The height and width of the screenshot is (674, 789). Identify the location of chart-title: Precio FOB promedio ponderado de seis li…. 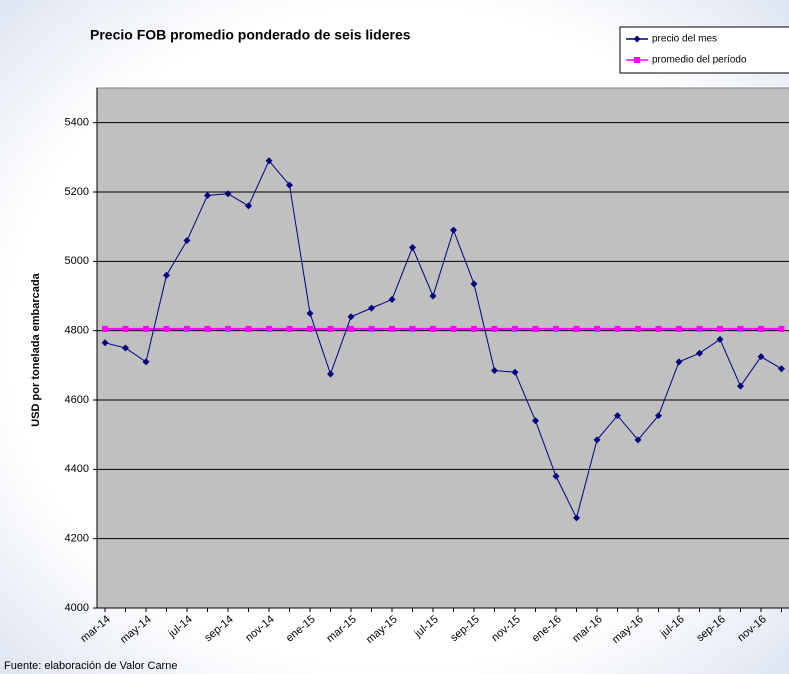
(250, 35).